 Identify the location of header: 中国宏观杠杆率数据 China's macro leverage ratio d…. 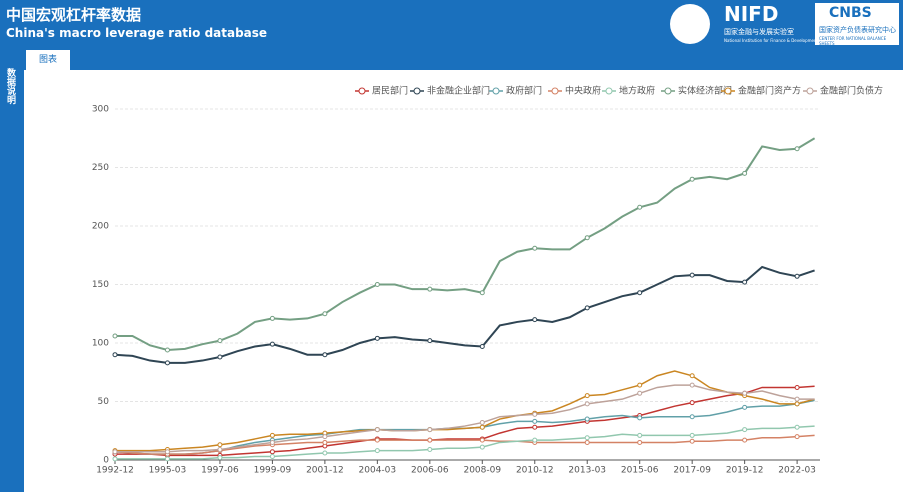
(451, 24).